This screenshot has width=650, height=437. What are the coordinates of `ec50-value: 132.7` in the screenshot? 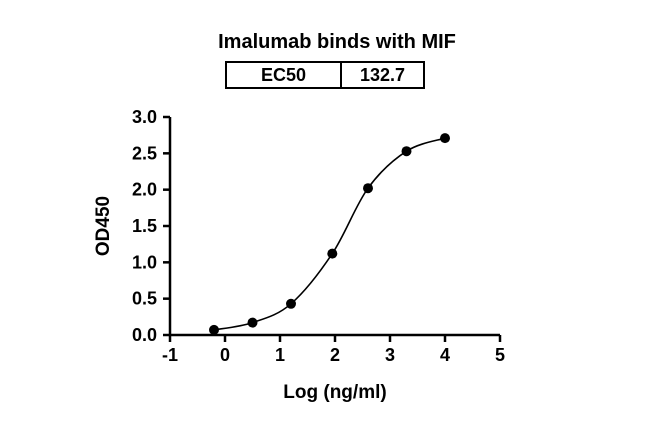 It's located at (382, 75).